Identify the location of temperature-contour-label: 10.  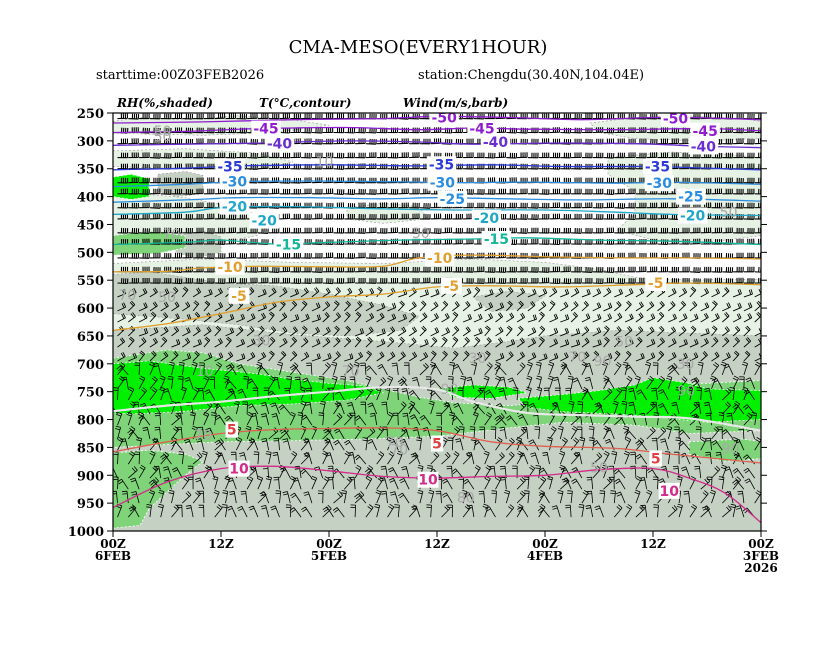
(239, 470).